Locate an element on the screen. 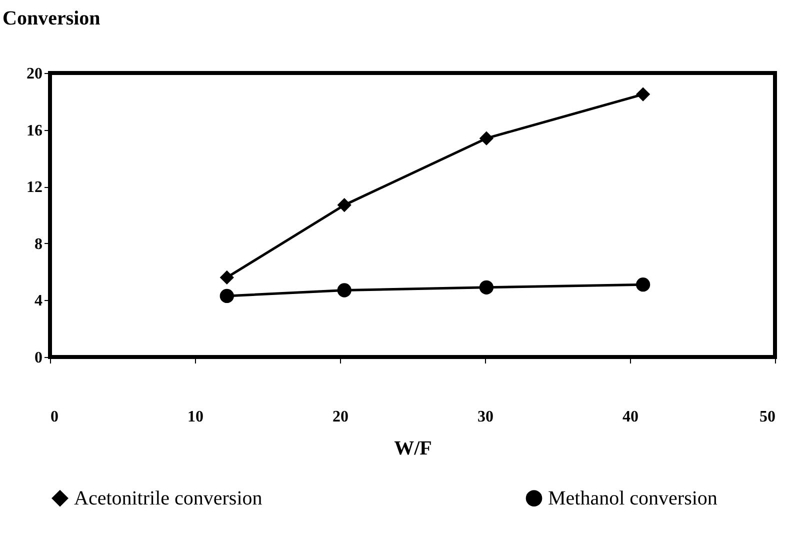  x-tick-label: 30 is located at coordinates (486, 417).